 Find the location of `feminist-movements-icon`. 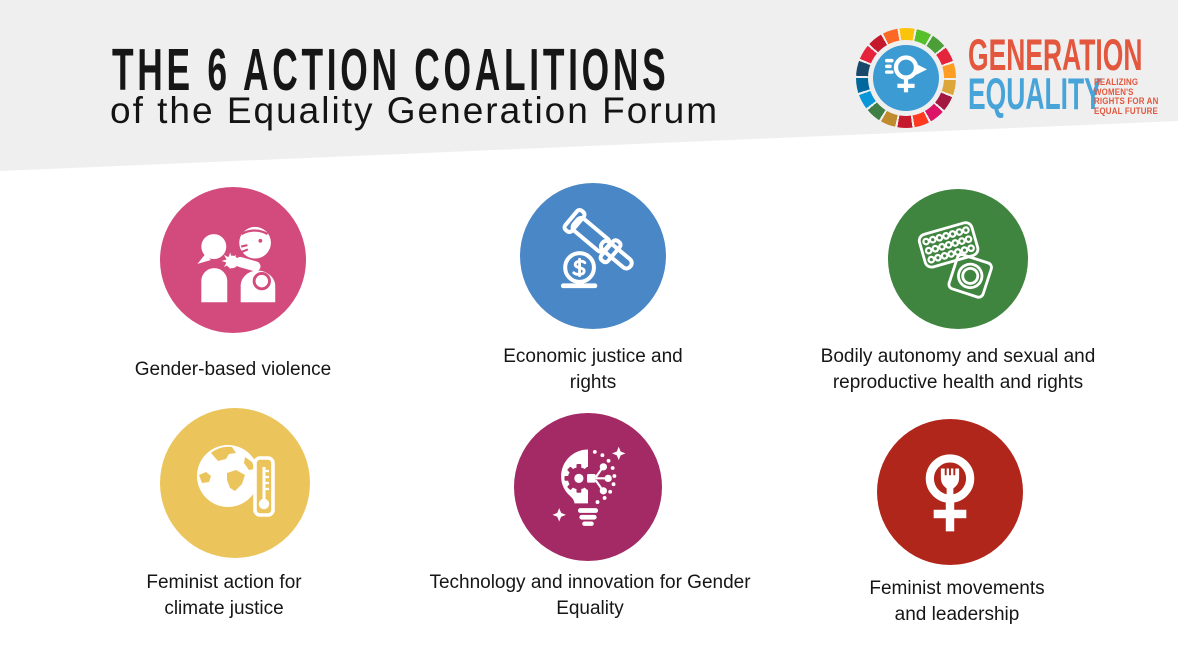

feminist-movements-icon is located at coordinates (950, 493).